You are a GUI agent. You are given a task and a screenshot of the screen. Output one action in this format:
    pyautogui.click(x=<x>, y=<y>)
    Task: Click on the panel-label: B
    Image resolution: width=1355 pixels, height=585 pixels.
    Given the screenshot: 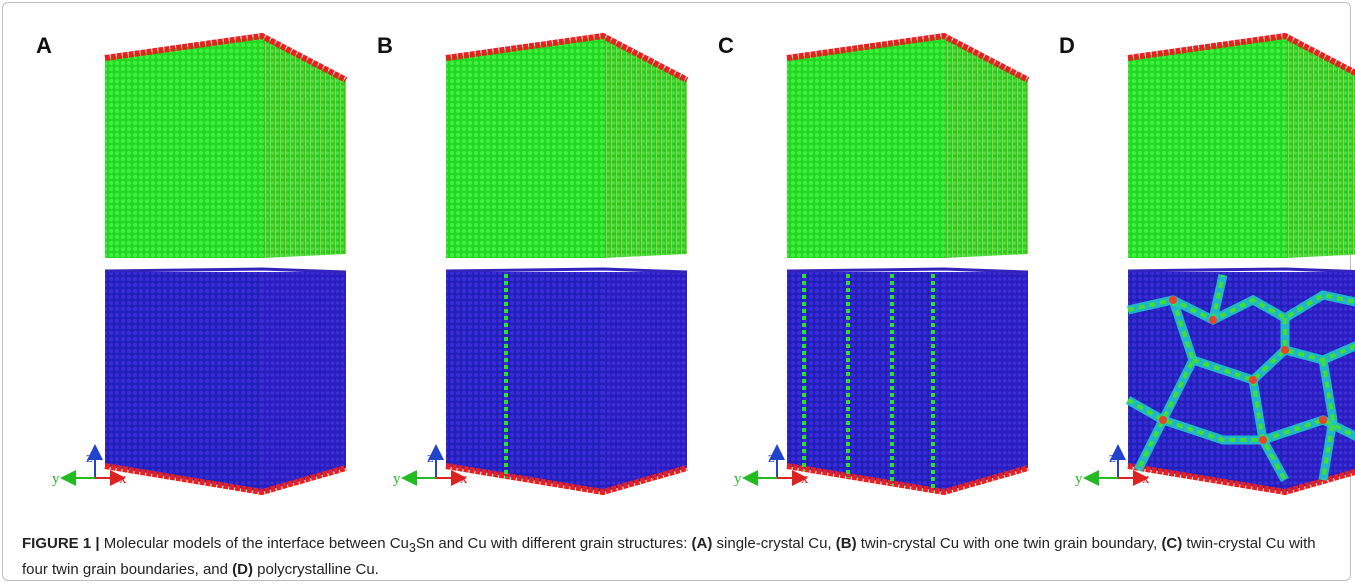 What is the action you would take?
    pyautogui.click(x=385, y=45)
    